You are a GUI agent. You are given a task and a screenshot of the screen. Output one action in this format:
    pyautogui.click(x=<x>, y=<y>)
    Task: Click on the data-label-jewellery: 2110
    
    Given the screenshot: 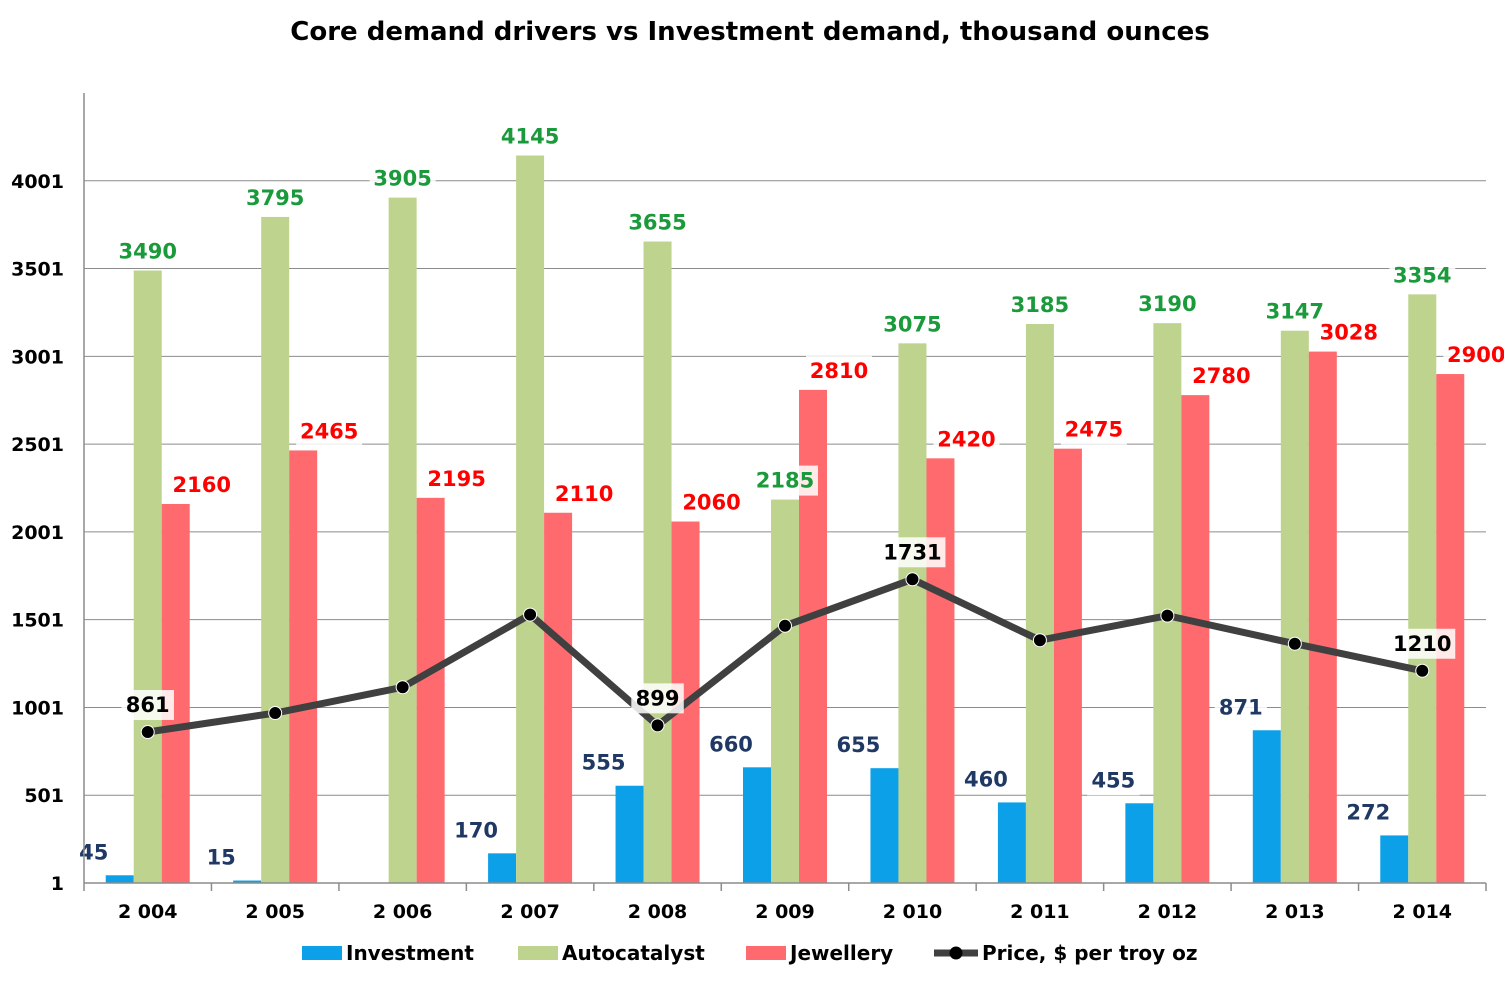 What is the action you would take?
    pyautogui.click(x=584, y=494)
    